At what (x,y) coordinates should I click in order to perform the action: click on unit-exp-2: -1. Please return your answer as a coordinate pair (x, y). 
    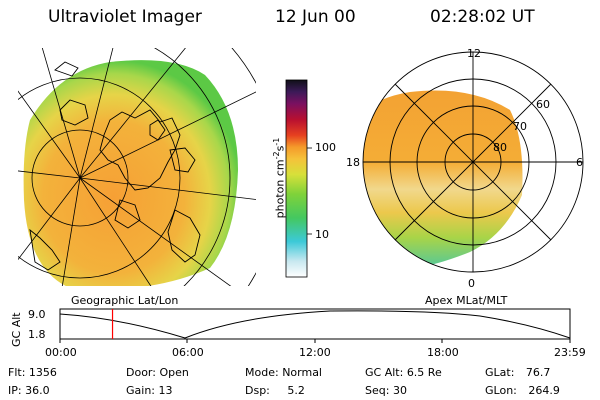
    Looking at the image, I should click on (276, 141).